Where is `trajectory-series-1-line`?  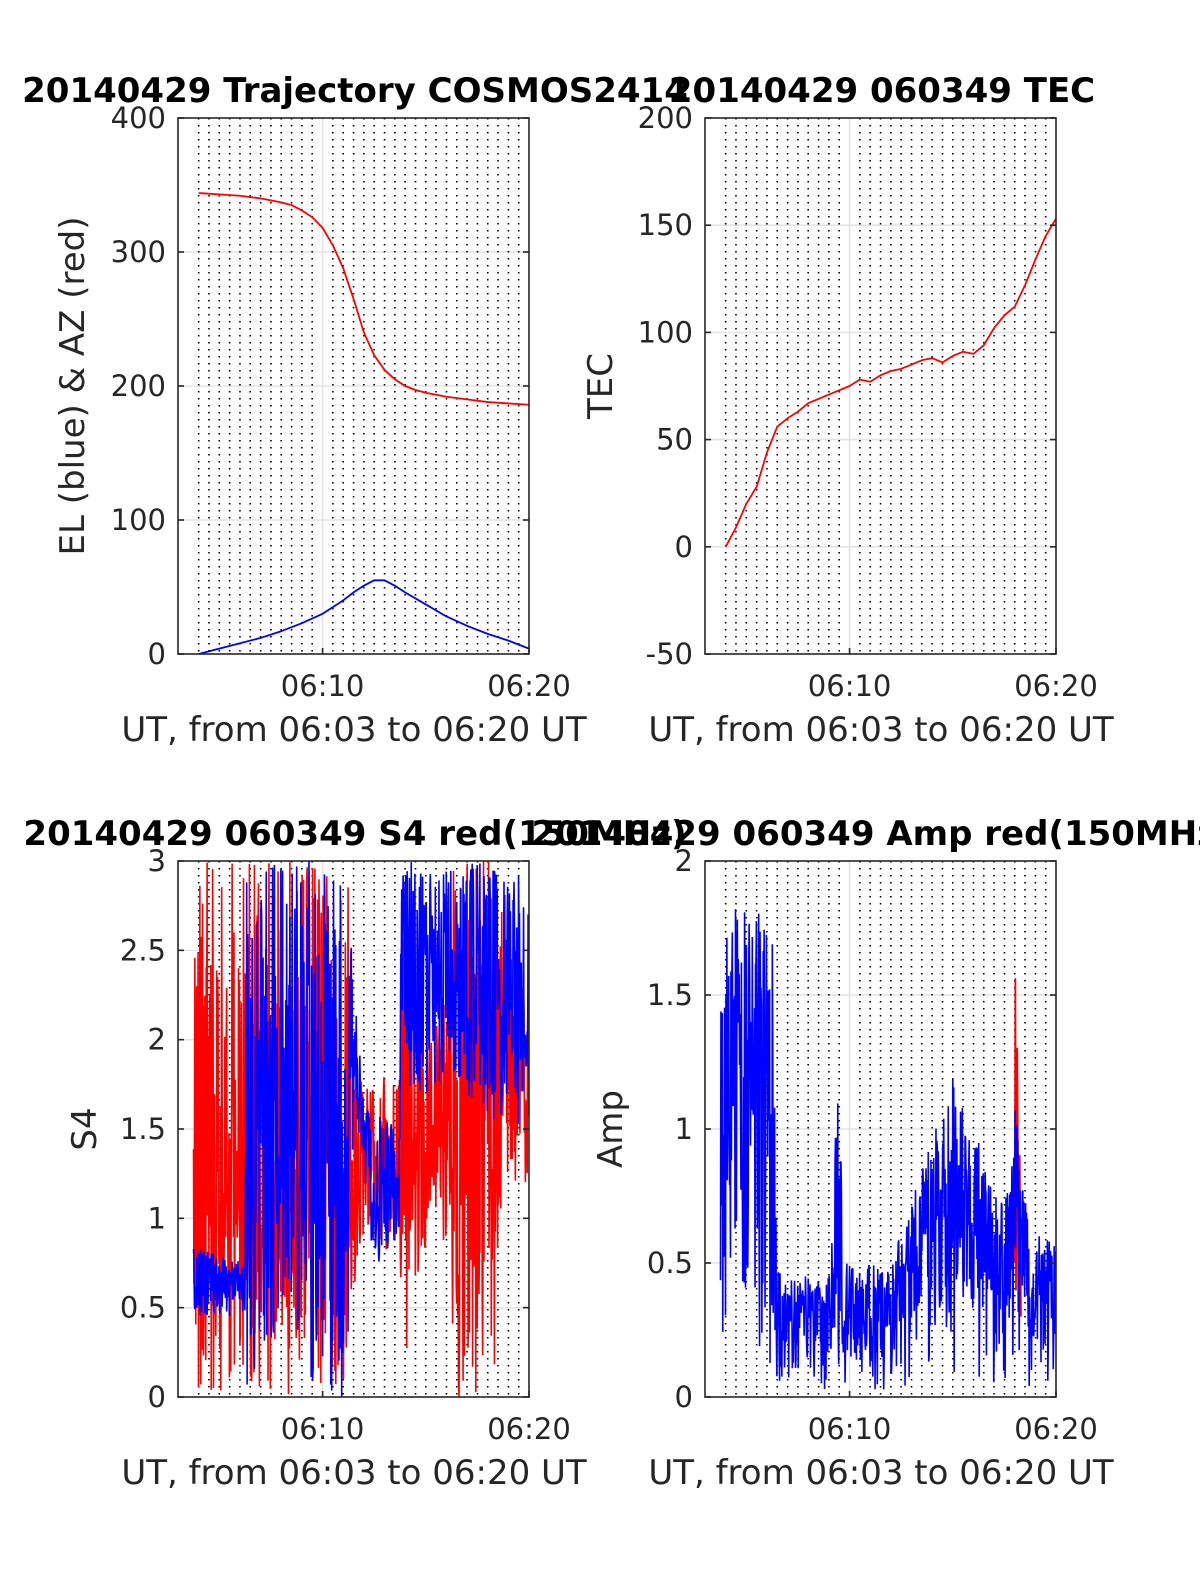 trajectory-series-1-line is located at coordinates (363, 616).